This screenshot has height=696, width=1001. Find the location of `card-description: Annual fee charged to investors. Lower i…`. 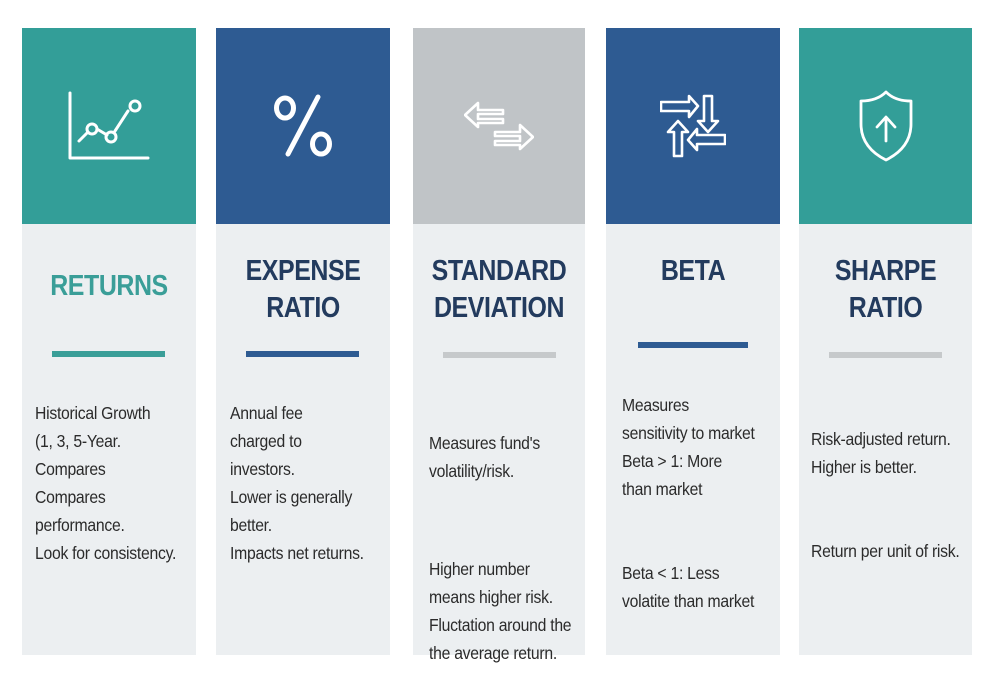

card-description: Annual fee charged to investors. Lower i… is located at coordinates (311, 483).